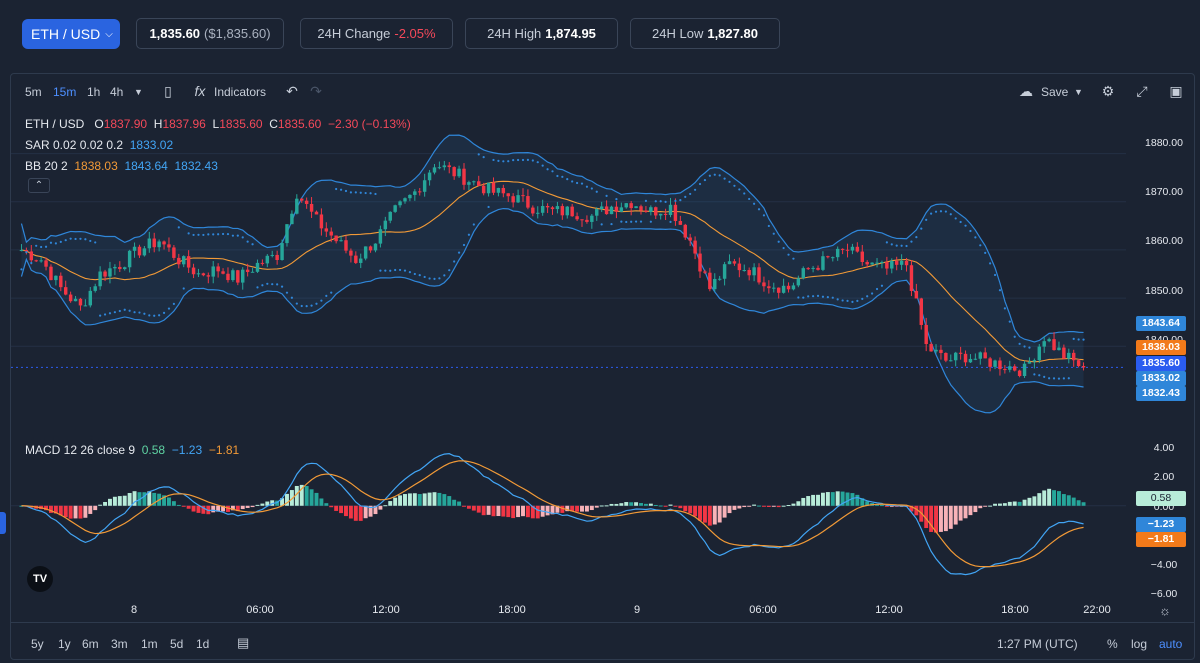  I want to click on tradingview-logo: TV, so click(40, 579).